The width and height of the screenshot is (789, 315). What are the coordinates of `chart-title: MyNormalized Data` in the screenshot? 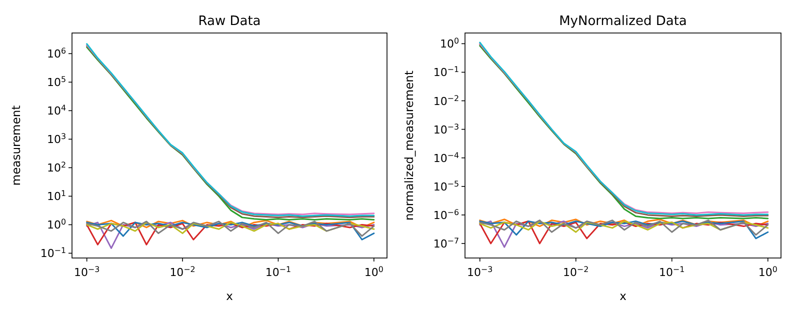 It's located at (623, 21).